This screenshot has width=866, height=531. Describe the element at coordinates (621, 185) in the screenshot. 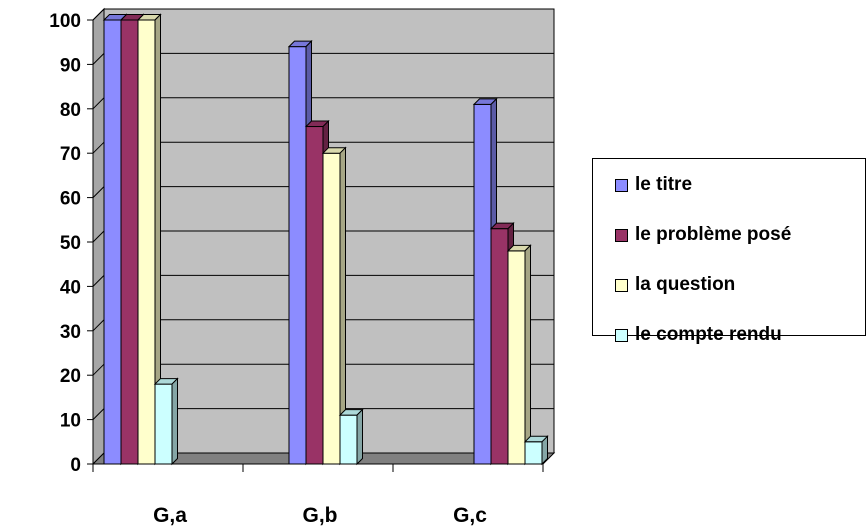

I see `legend-swatch-le-titre` at that location.